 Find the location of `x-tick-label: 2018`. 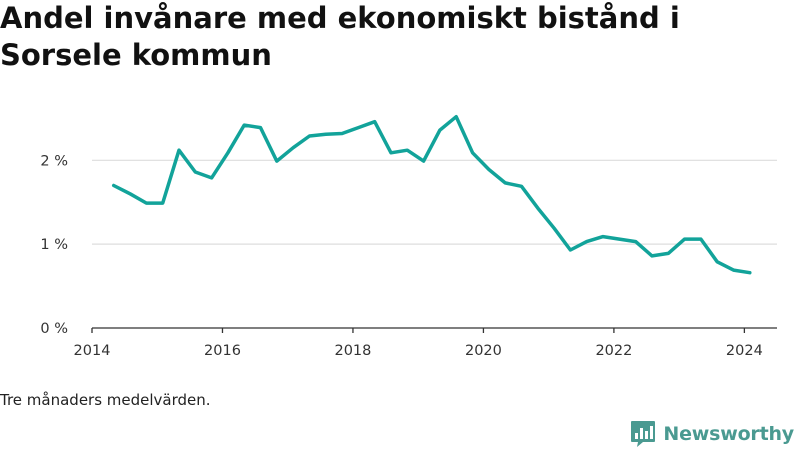

x-tick-label: 2018 is located at coordinates (352, 351).